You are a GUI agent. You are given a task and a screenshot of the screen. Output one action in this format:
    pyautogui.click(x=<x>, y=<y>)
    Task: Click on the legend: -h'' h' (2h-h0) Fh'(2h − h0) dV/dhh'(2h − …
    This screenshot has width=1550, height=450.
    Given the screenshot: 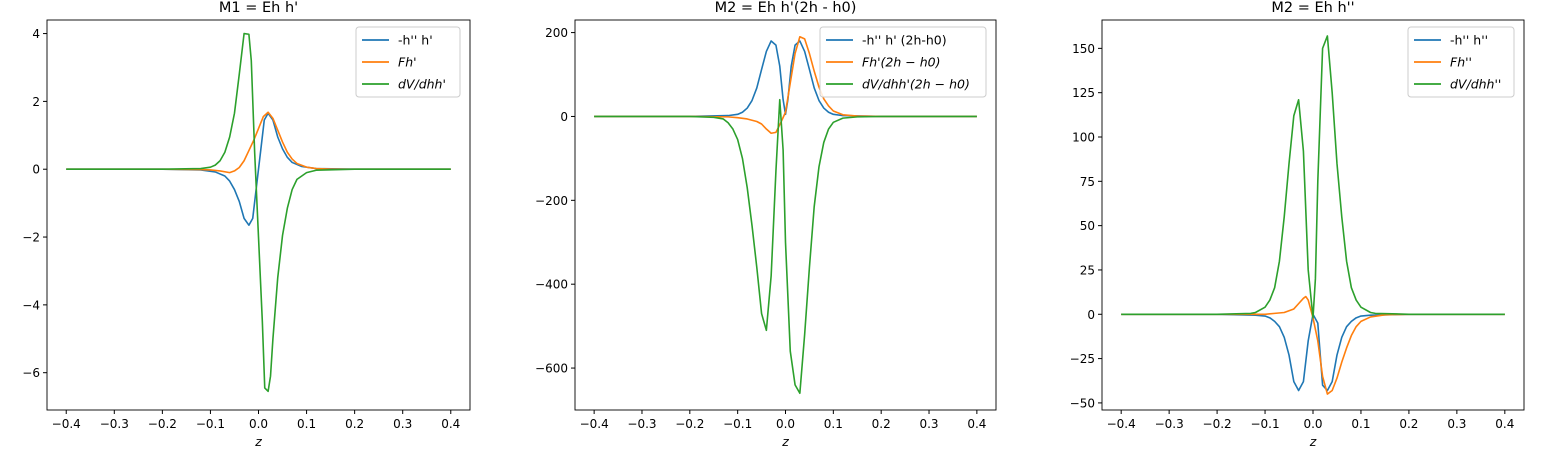 What is the action you would take?
    pyautogui.click(x=903, y=62)
    